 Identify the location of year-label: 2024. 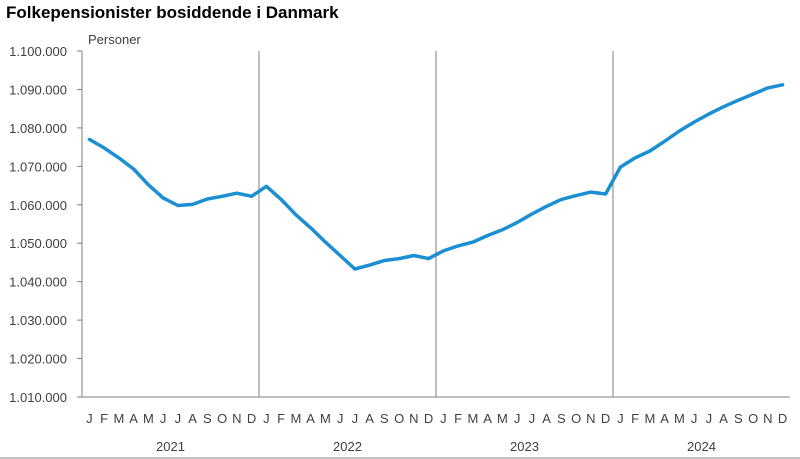
(701, 446).